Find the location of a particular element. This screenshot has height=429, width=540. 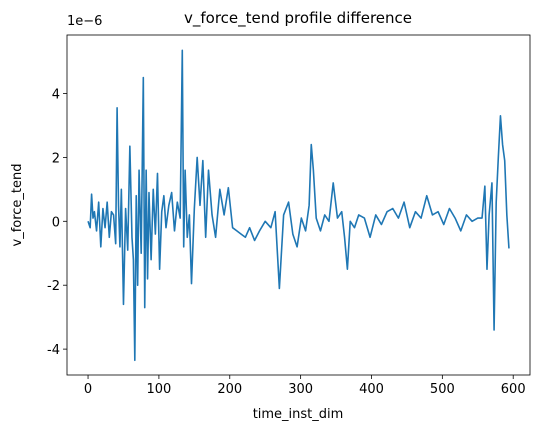

x-axis-label: time_inst_dim is located at coordinates (298, 414).